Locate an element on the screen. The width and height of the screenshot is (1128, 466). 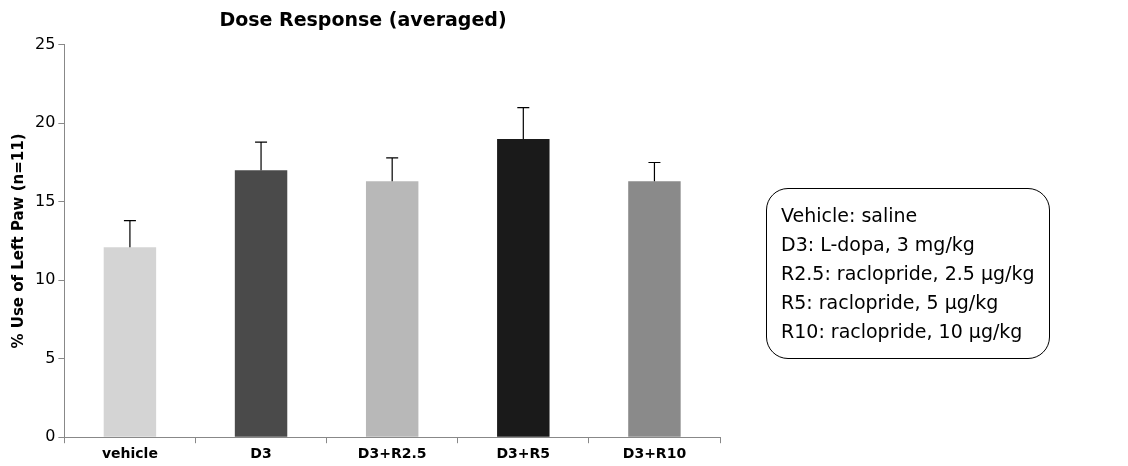
x-tick-label: D3+R10 is located at coordinates (654, 453).